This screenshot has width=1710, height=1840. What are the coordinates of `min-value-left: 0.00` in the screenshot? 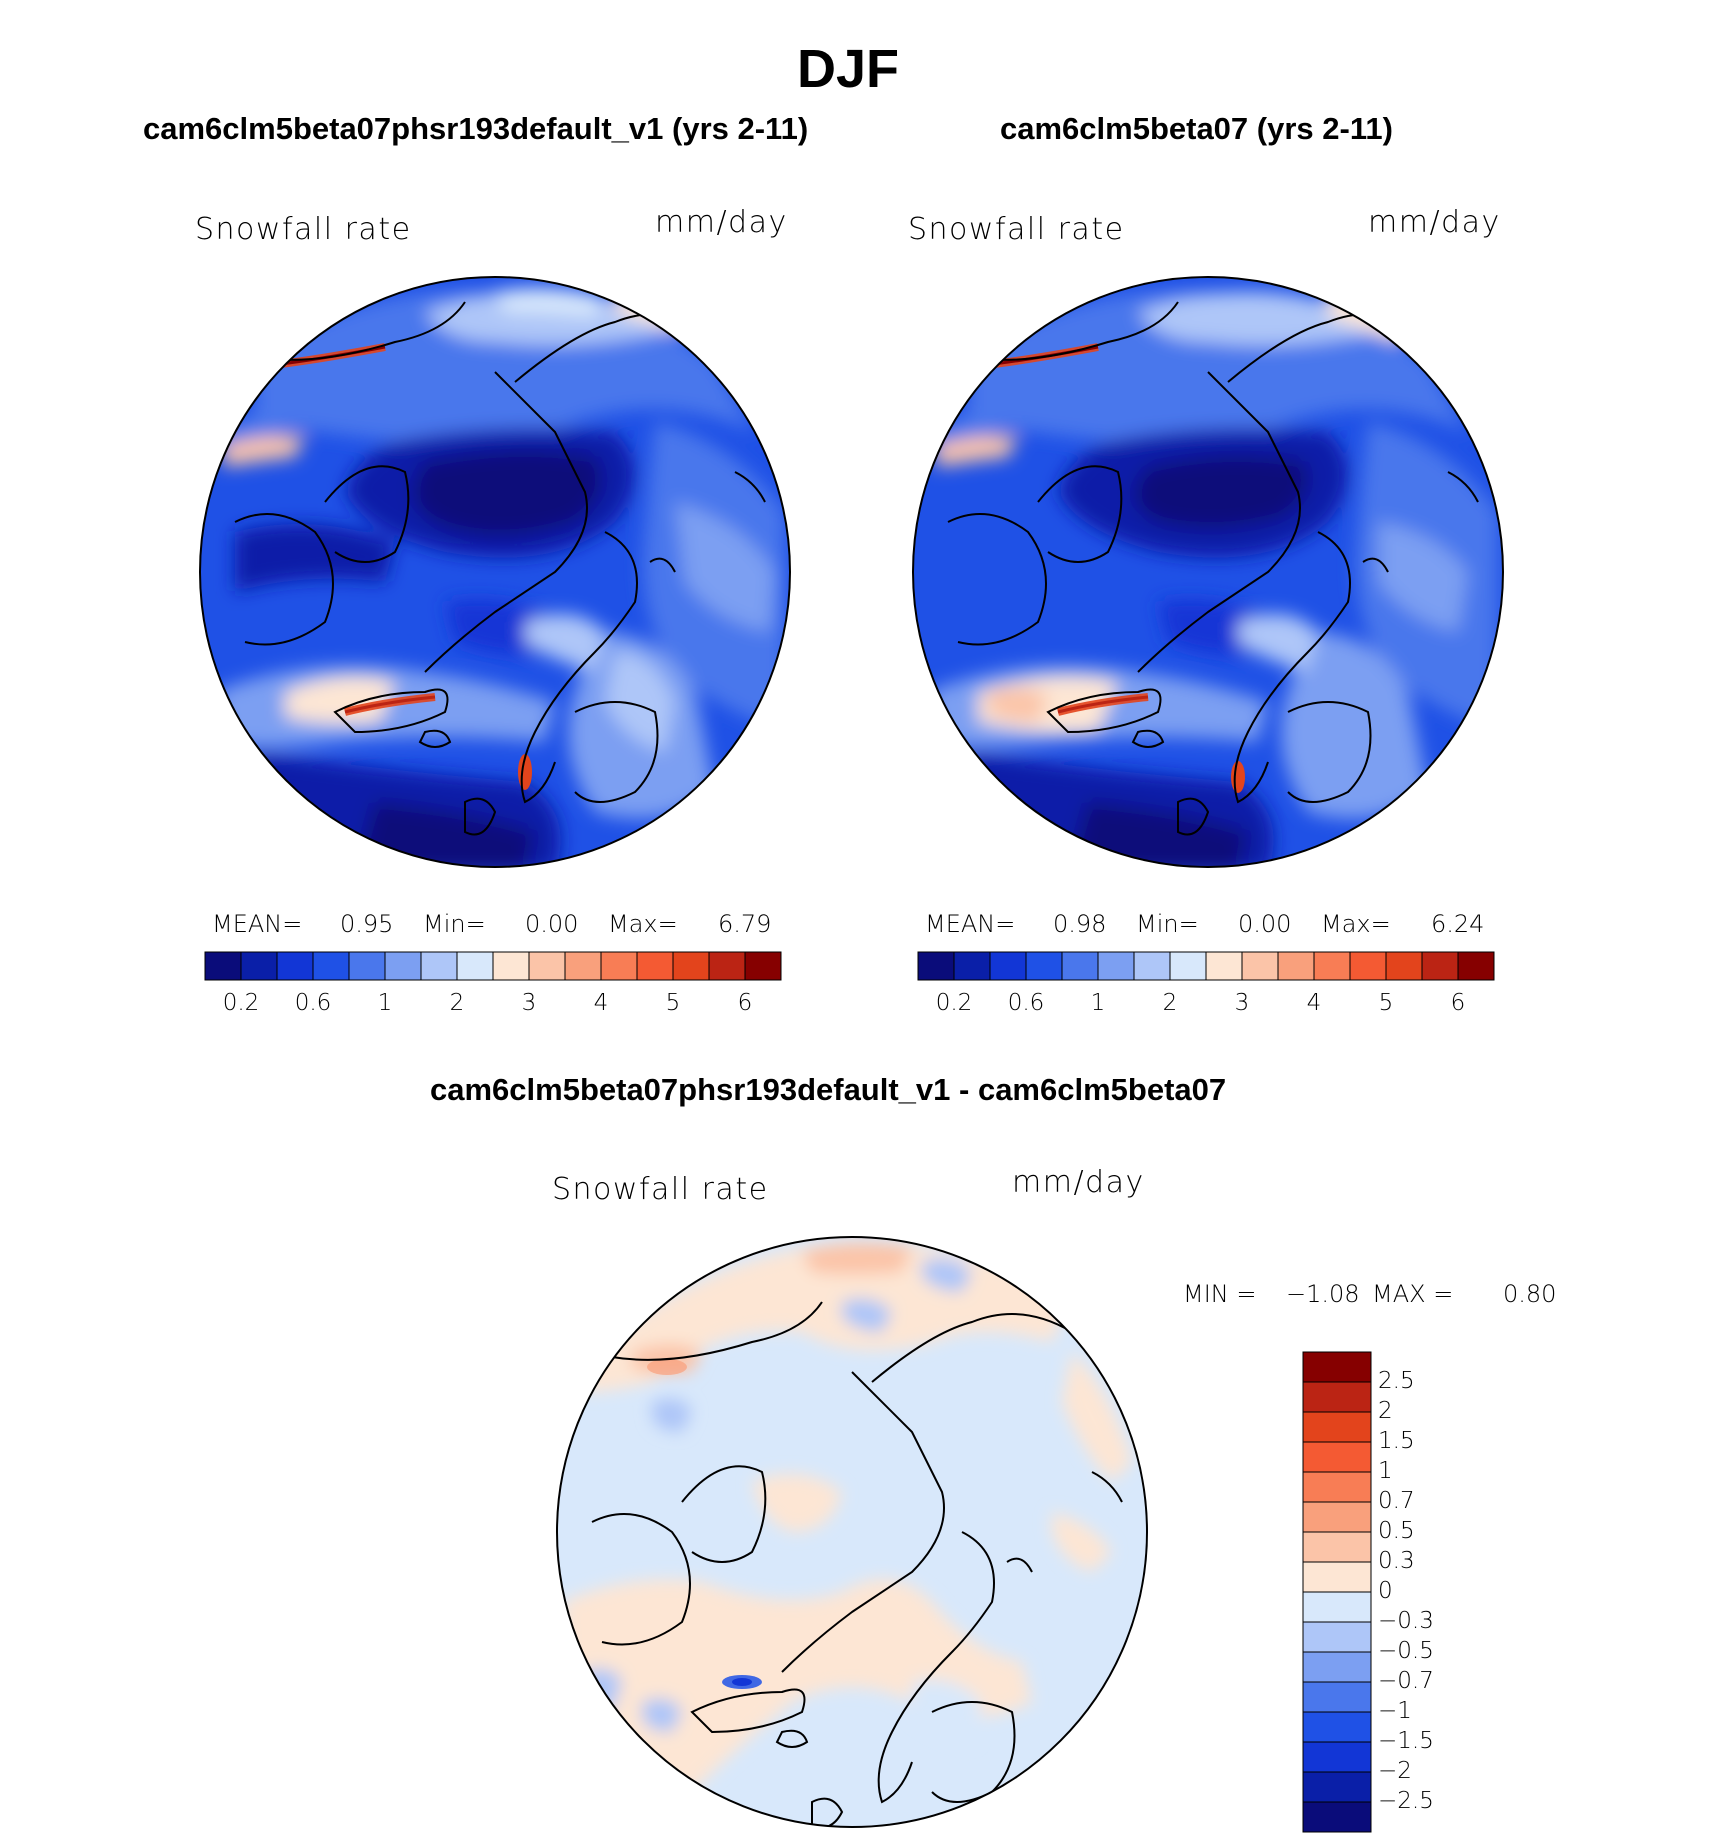 It's located at (552, 924).